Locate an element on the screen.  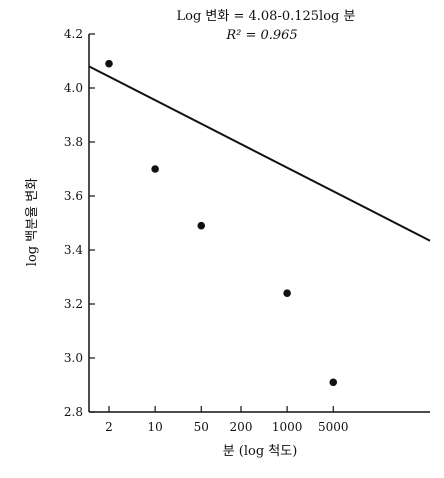
y-tick-label: 3.4 is located at coordinates (73, 250).